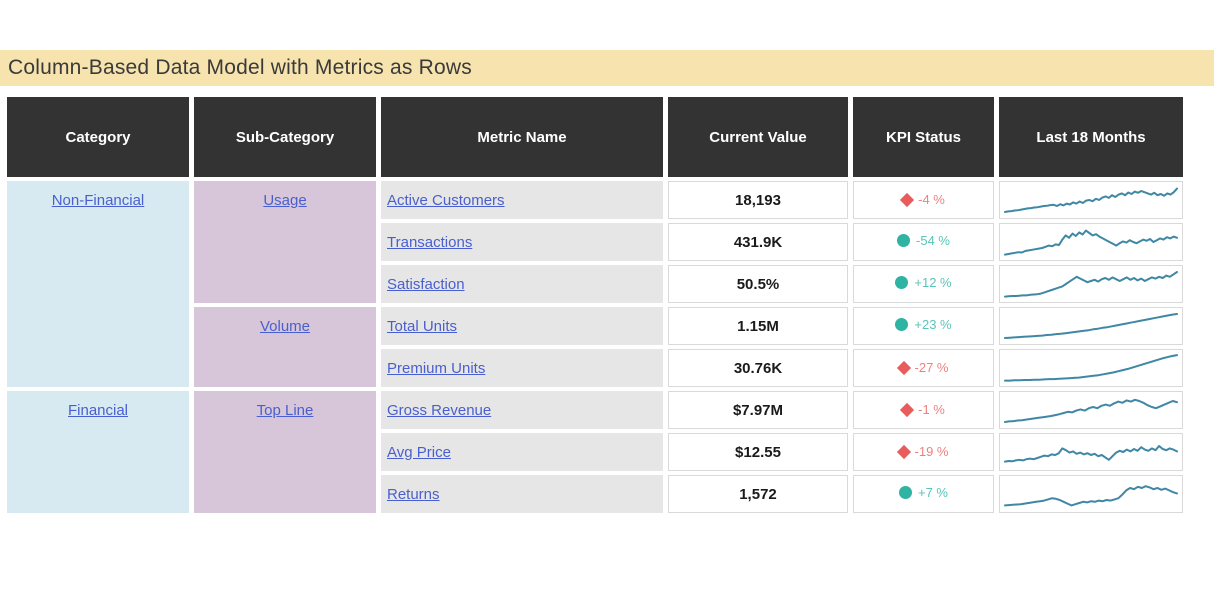  I want to click on current-value-cell: $12.55, so click(758, 452).